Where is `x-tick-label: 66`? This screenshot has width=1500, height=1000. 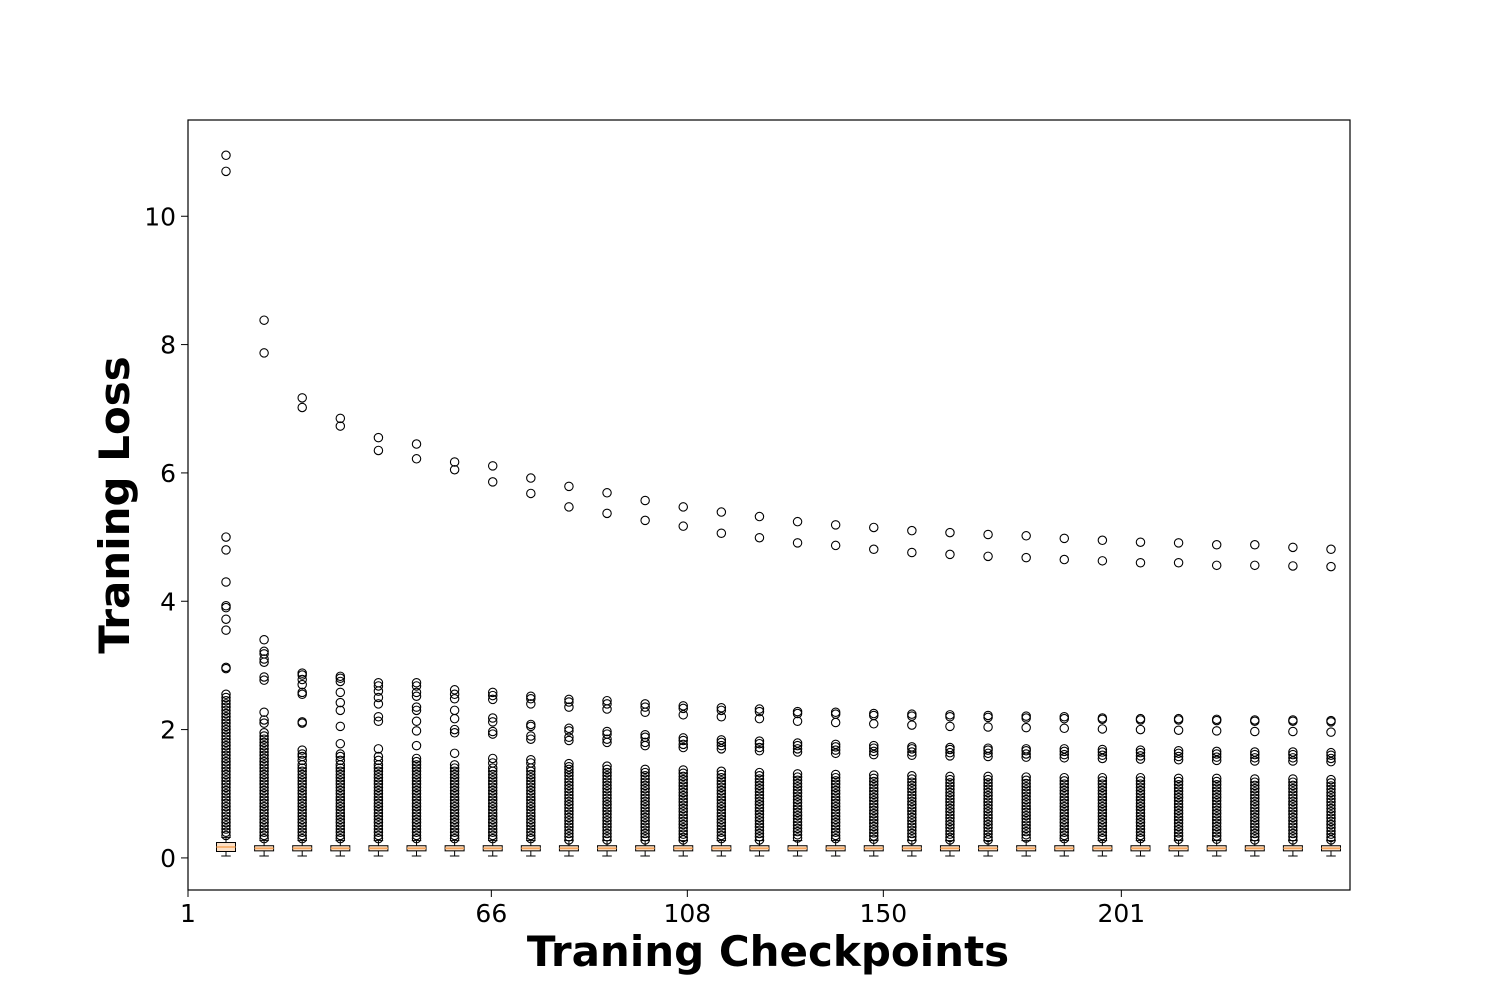
x-tick-label: 66 is located at coordinates (491, 913).